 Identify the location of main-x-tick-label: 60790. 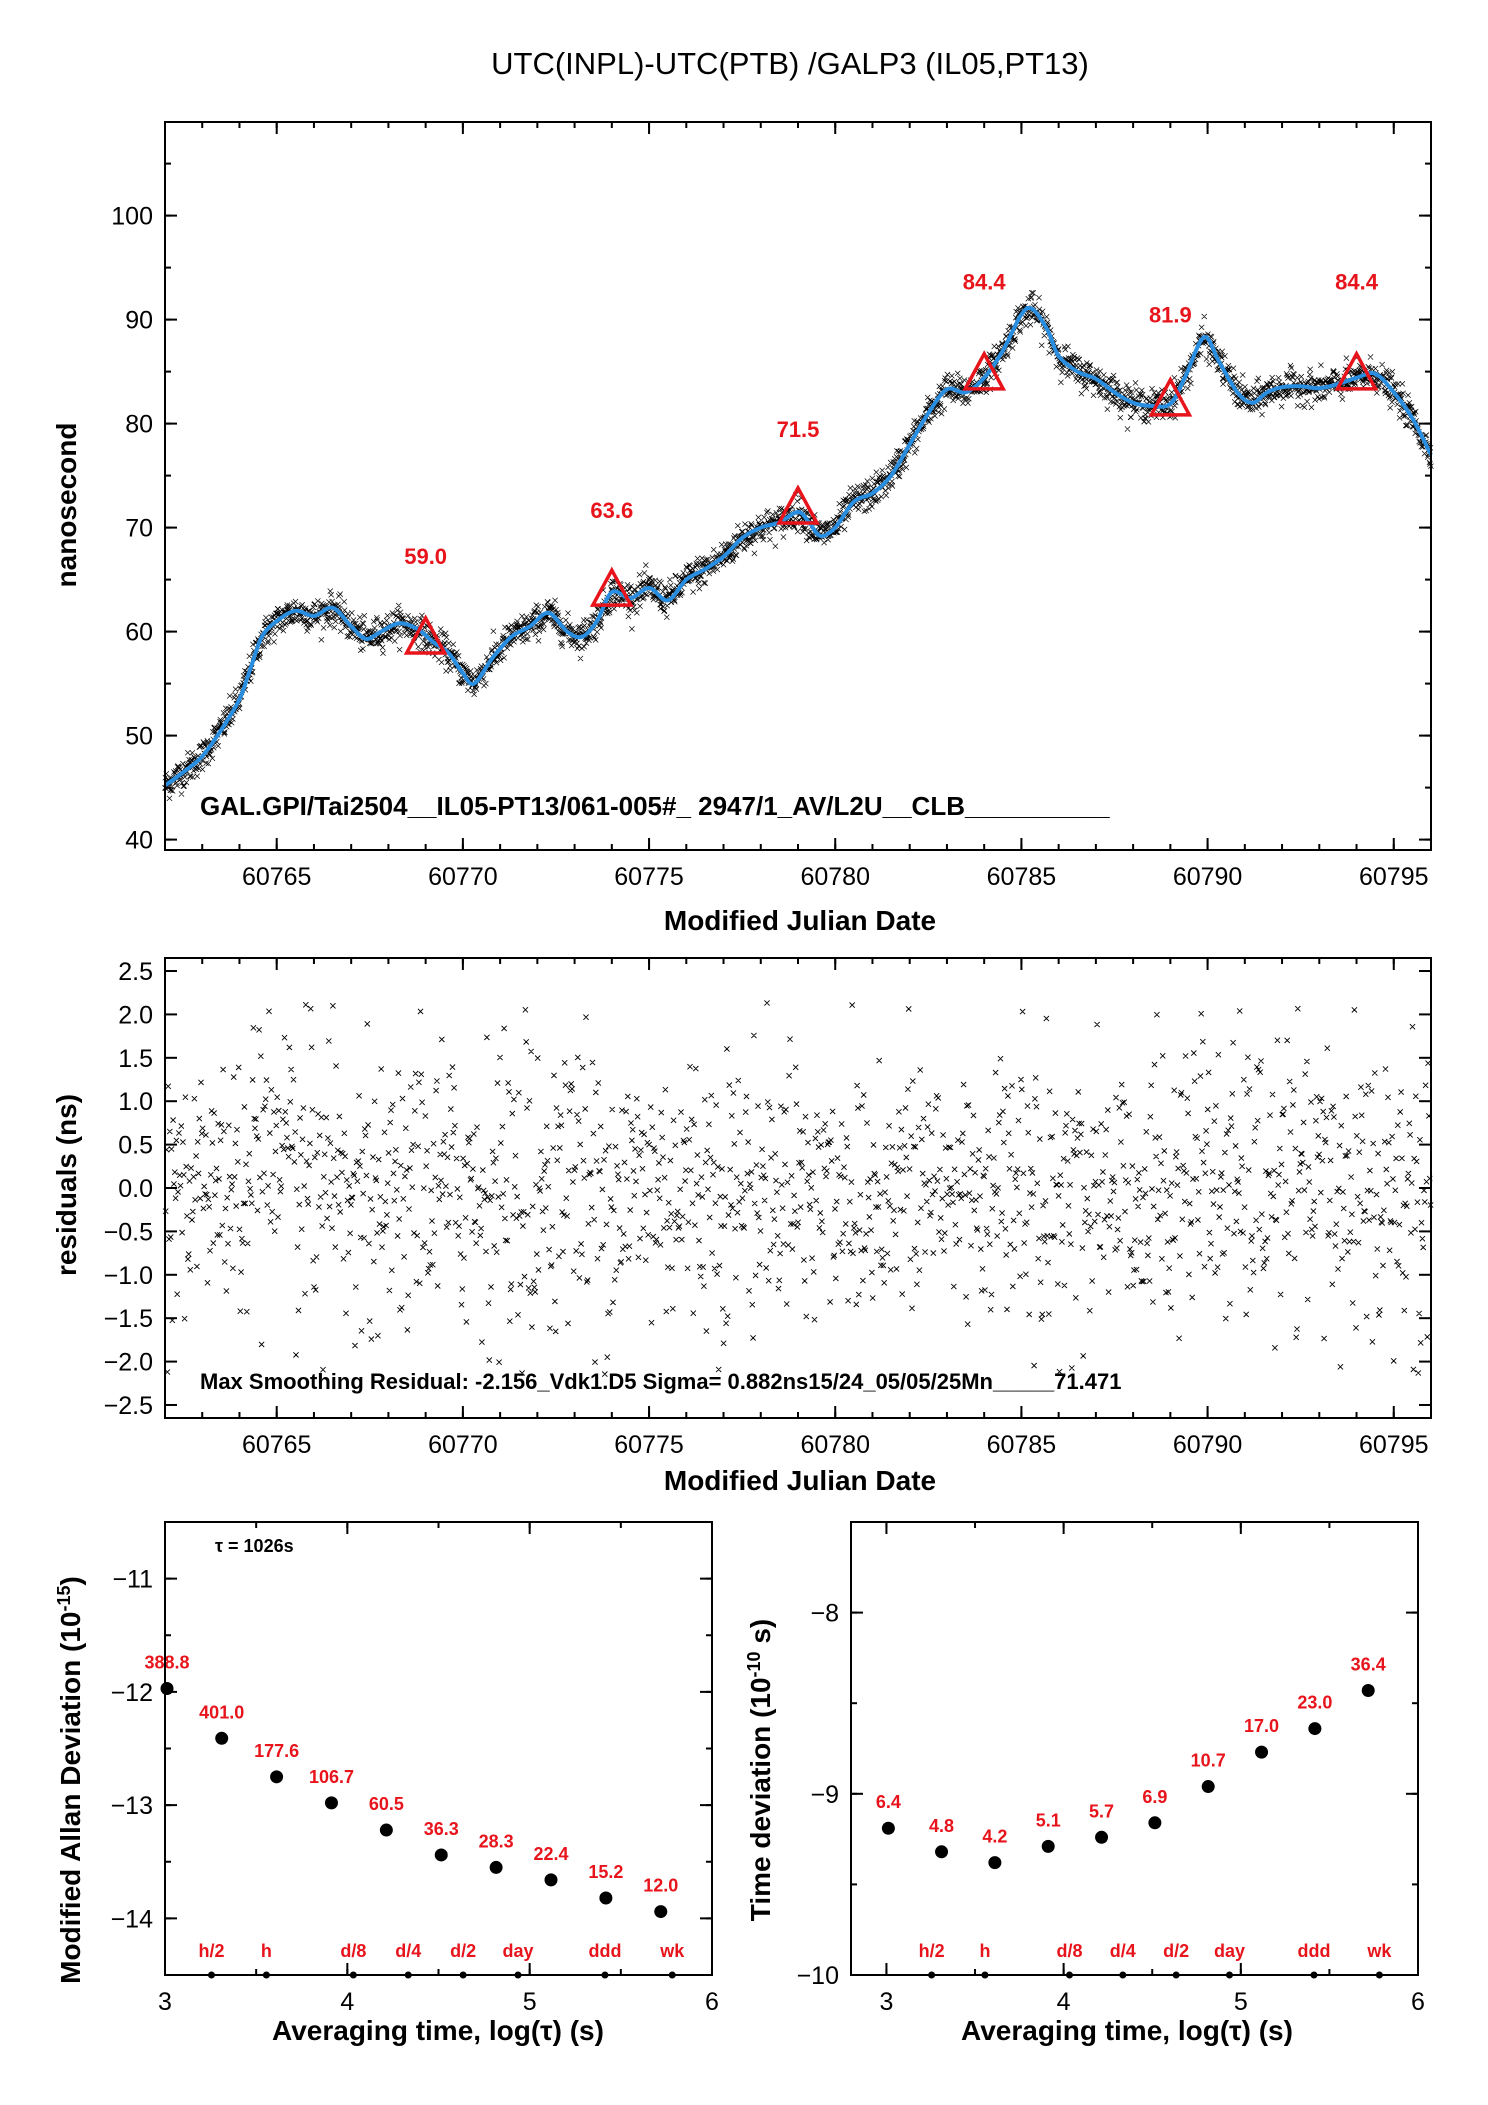
(1208, 877).